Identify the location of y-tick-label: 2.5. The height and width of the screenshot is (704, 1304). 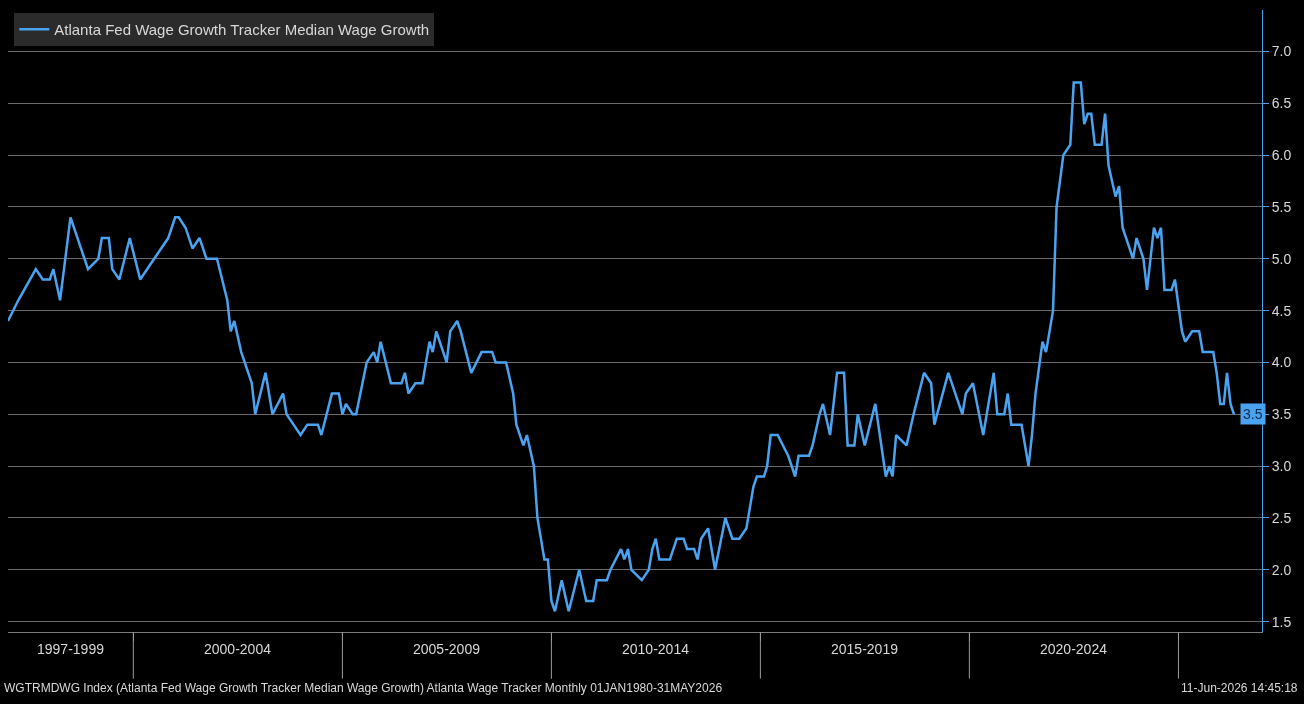
(1281, 517).